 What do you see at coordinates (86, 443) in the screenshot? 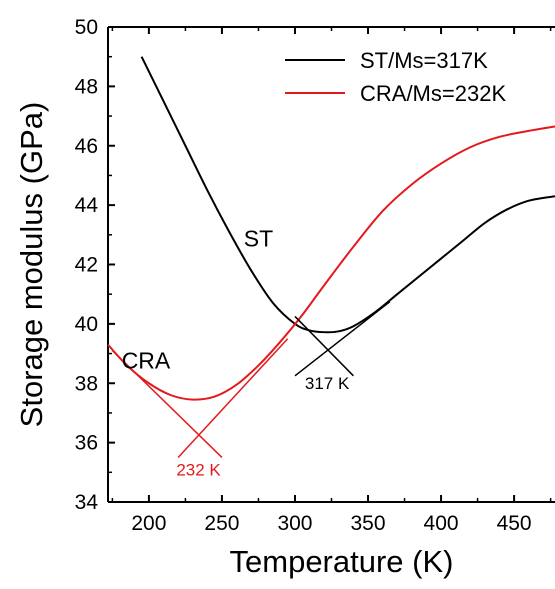
I see `y-tick-label: 36` at bounding box center [86, 443].